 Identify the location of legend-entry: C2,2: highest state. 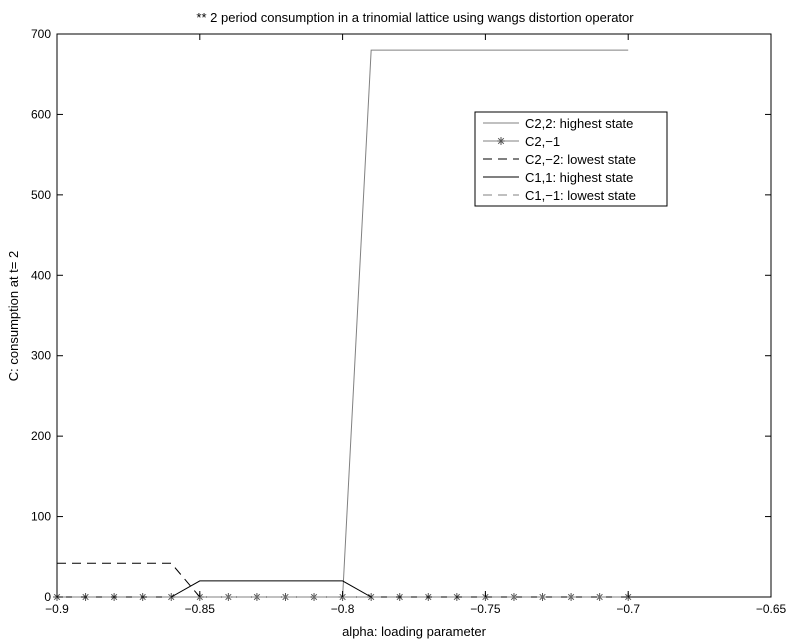
(579, 123).